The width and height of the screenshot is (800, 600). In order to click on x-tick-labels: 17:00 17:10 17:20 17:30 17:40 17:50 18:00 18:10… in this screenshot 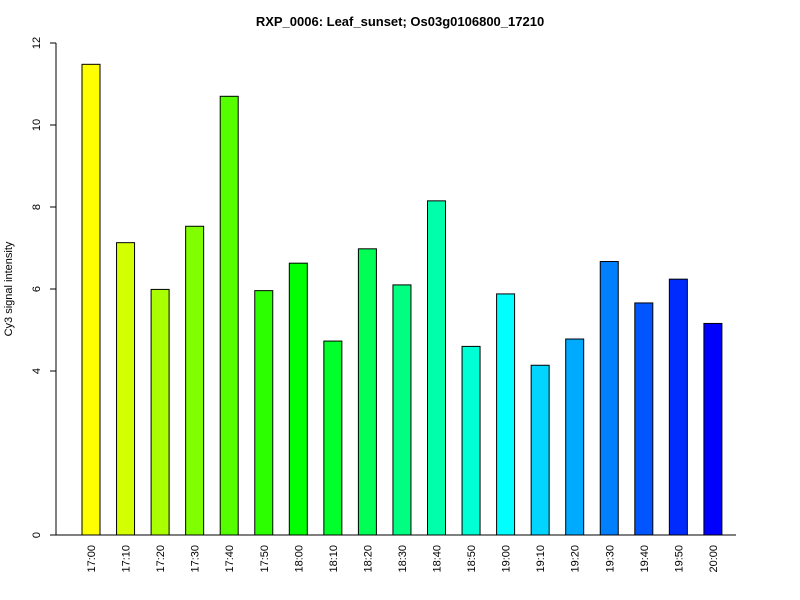, I will do `click(403, 559)`.